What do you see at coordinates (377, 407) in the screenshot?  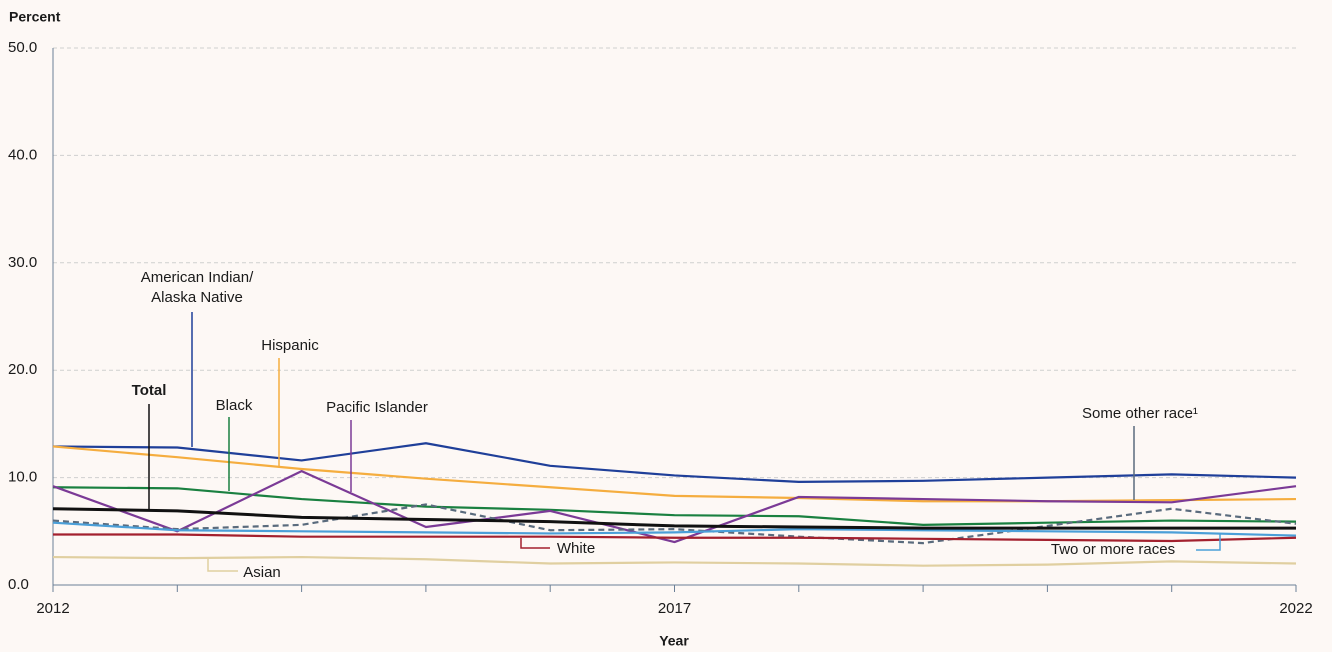 I see `series-label: Pacific Islander` at bounding box center [377, 407].